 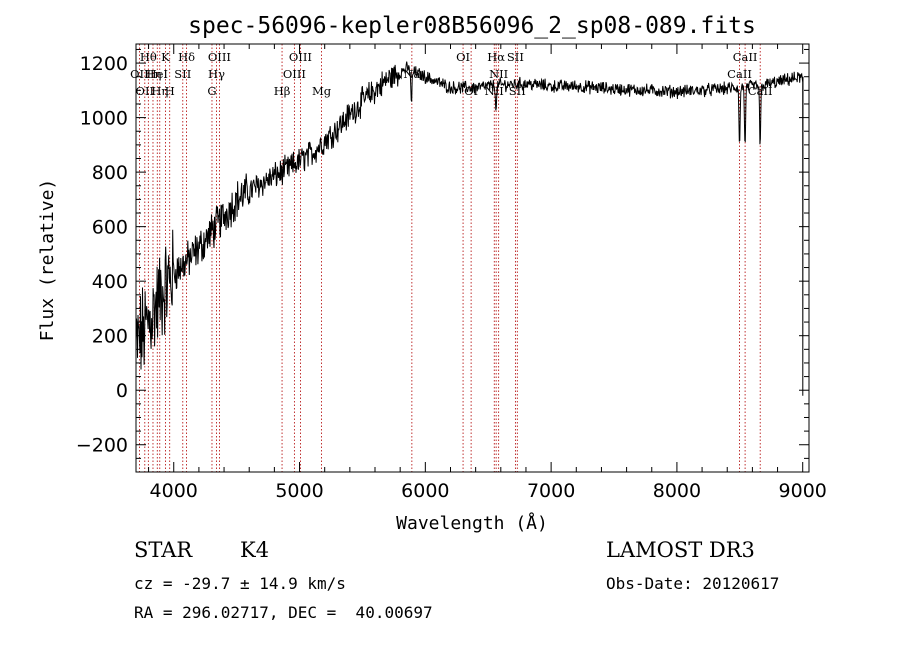 What do you see at coordinates (803, 491) in the screenshot?
I see `x-tick-label: 9000` at bounding box center [803, 491].